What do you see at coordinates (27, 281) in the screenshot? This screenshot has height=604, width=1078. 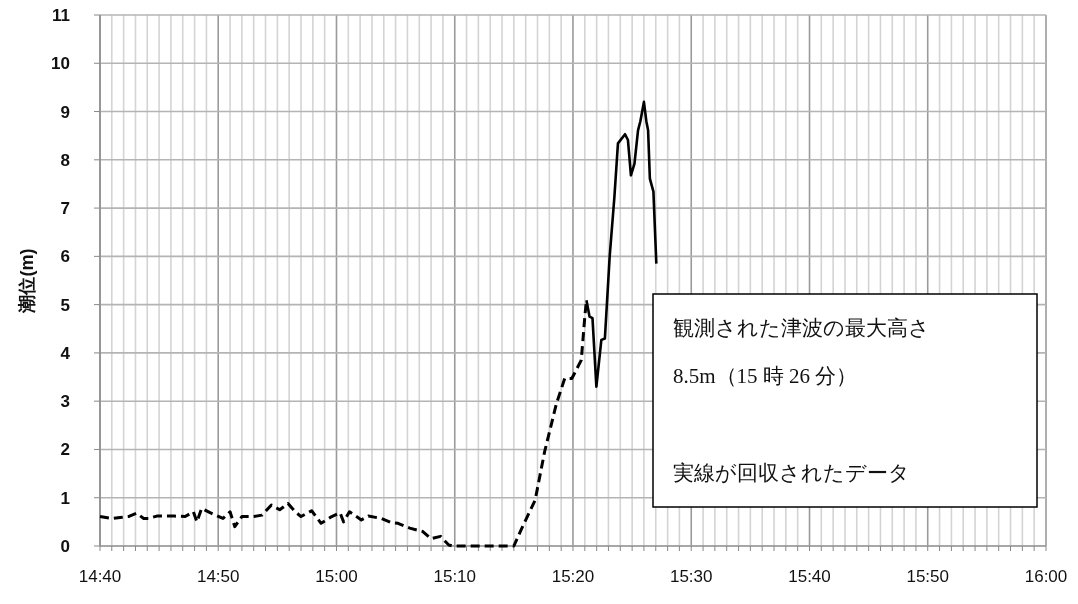 I see `y-axis-title: 潮位(m)` at bounding box center [27, 281].